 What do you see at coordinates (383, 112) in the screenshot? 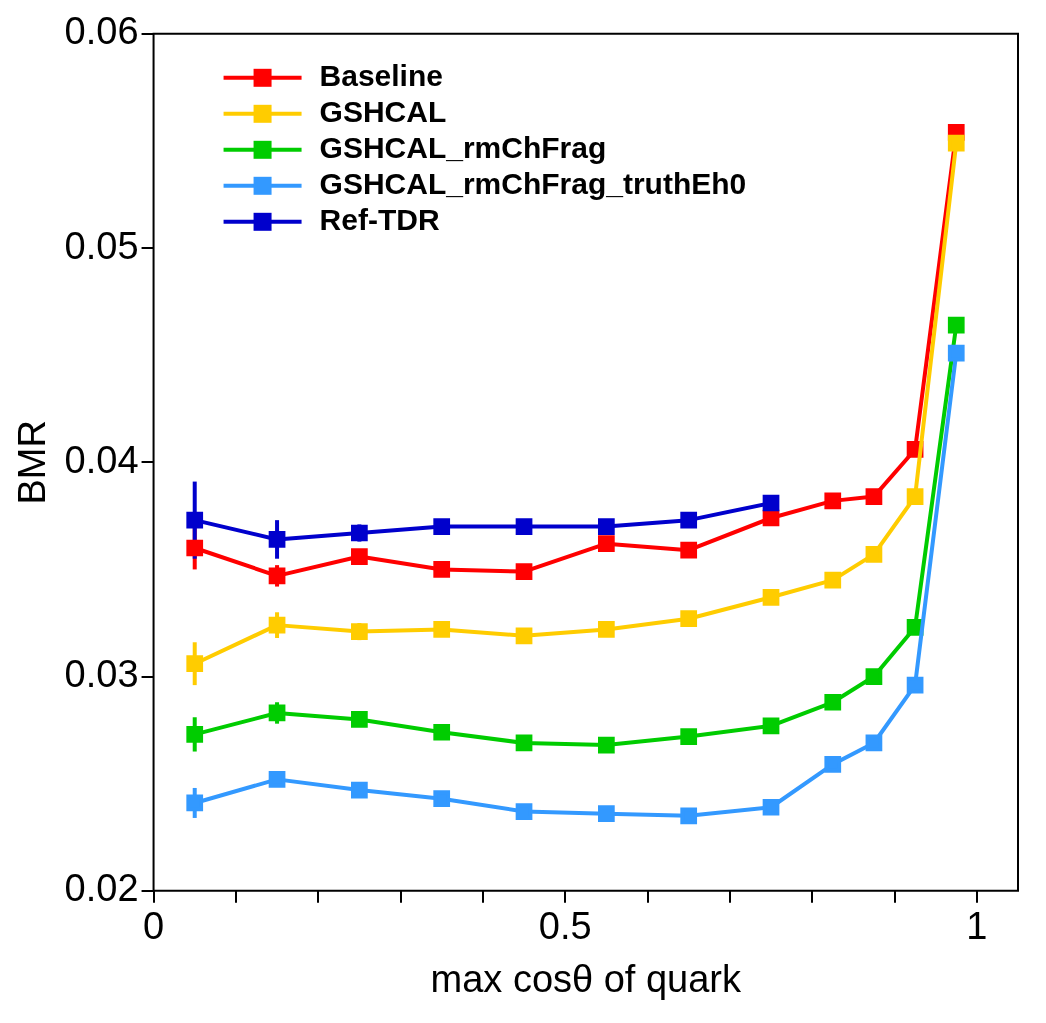
I see `legend-label: GSHCAL` at bounding box center [383, 112].